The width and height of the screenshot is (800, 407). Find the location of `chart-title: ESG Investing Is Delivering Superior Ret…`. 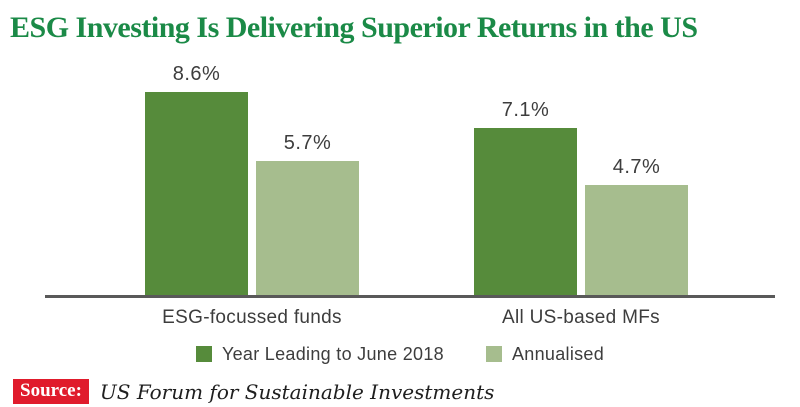

chart-title: ESG Investing Is Delivering Superior Ret… is located at coordinates (354, 27).